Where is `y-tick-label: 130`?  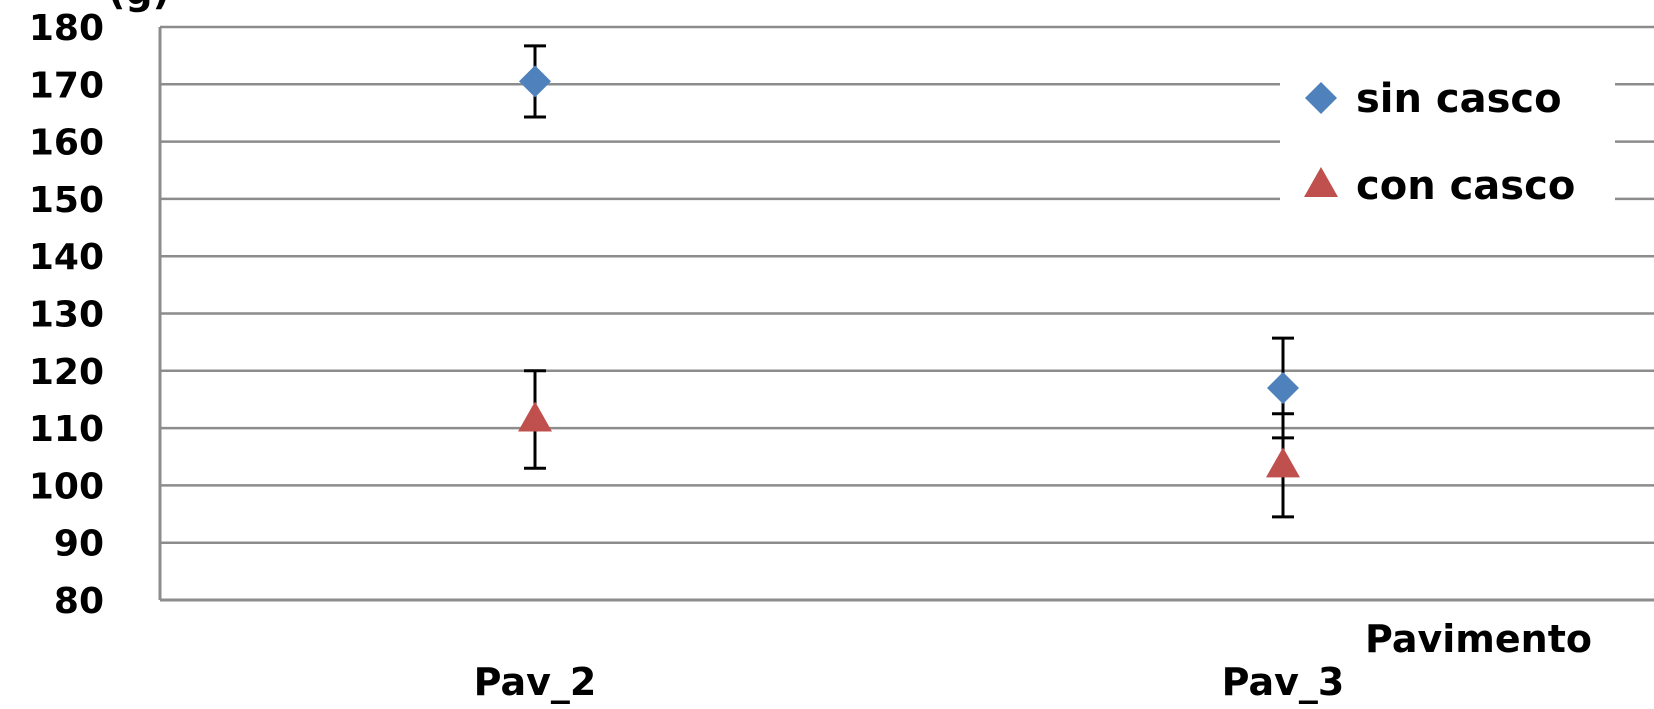 y-tick-label: 130 is located at coordinates (66, 315).